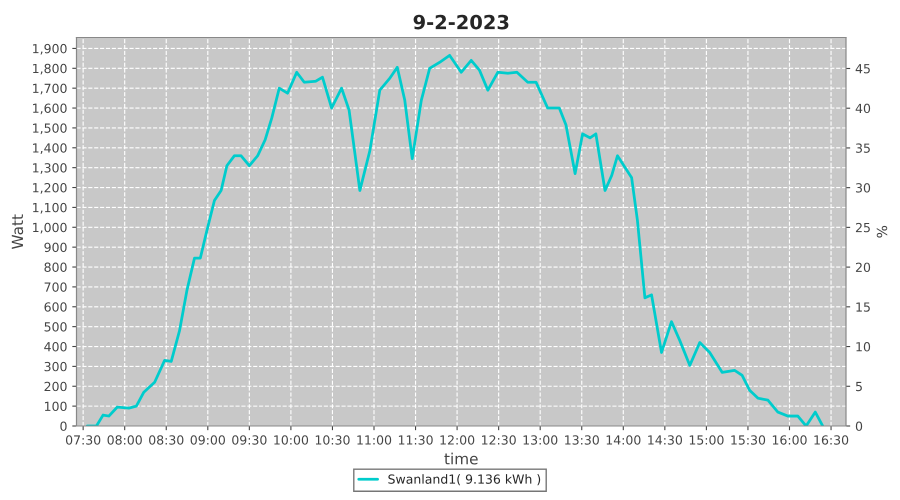 The width and height of the screenshot is (900, 500). I want to click on y-axis-title: Watt, so click(18, 231).